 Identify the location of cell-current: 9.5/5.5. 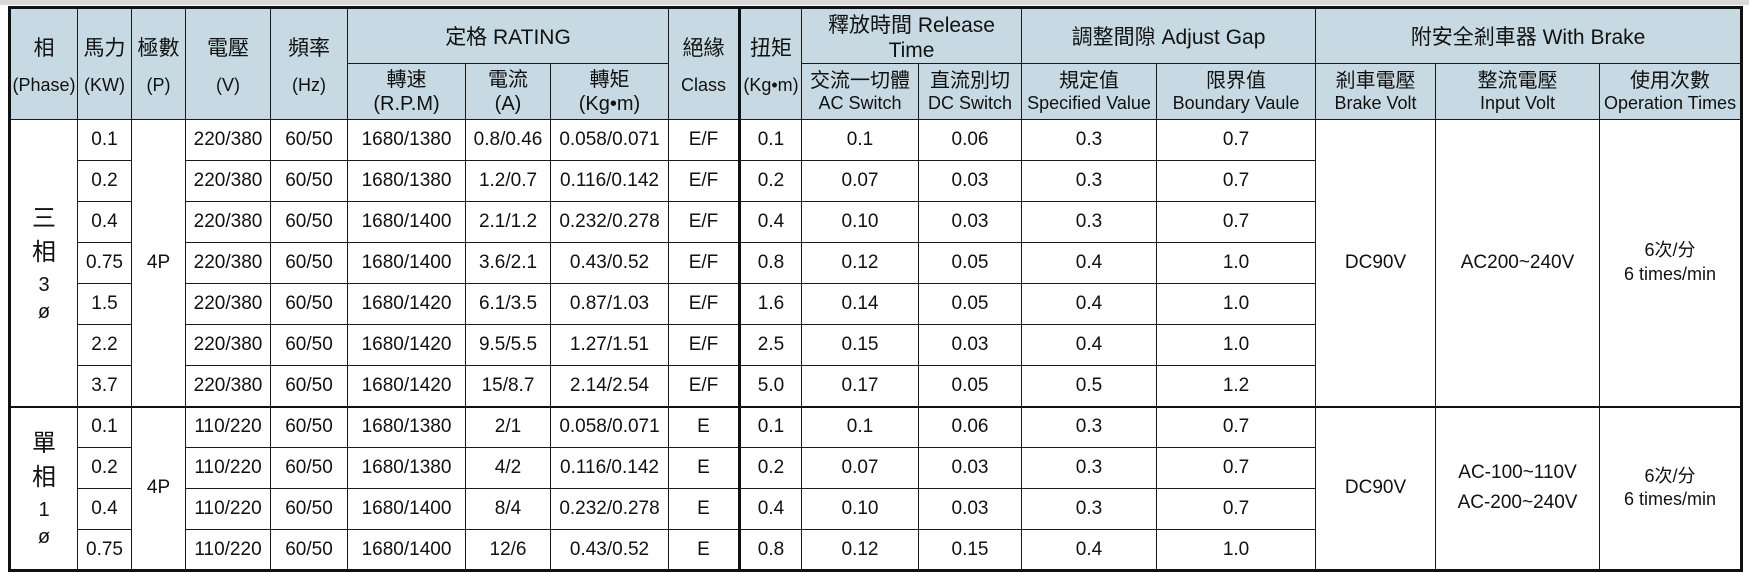
(508, 345).